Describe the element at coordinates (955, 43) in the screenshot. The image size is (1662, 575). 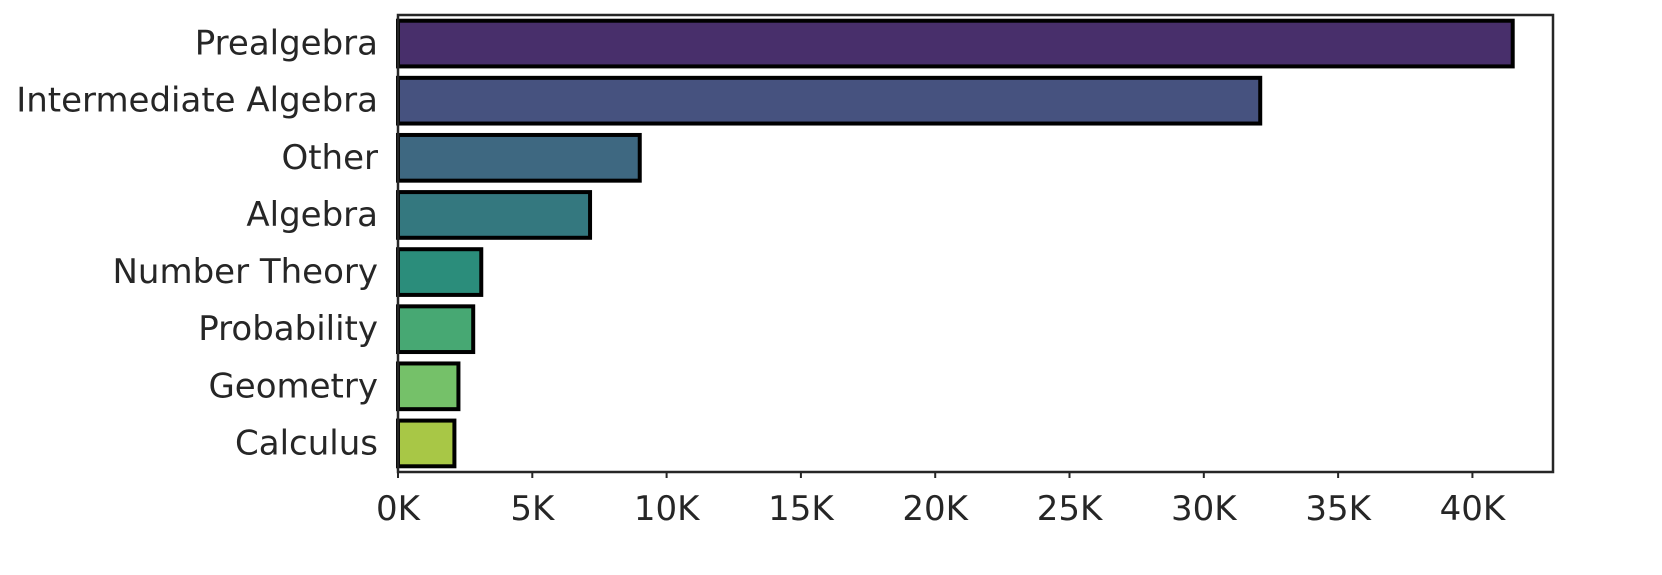
I see `bar-prealgebra` at that location.